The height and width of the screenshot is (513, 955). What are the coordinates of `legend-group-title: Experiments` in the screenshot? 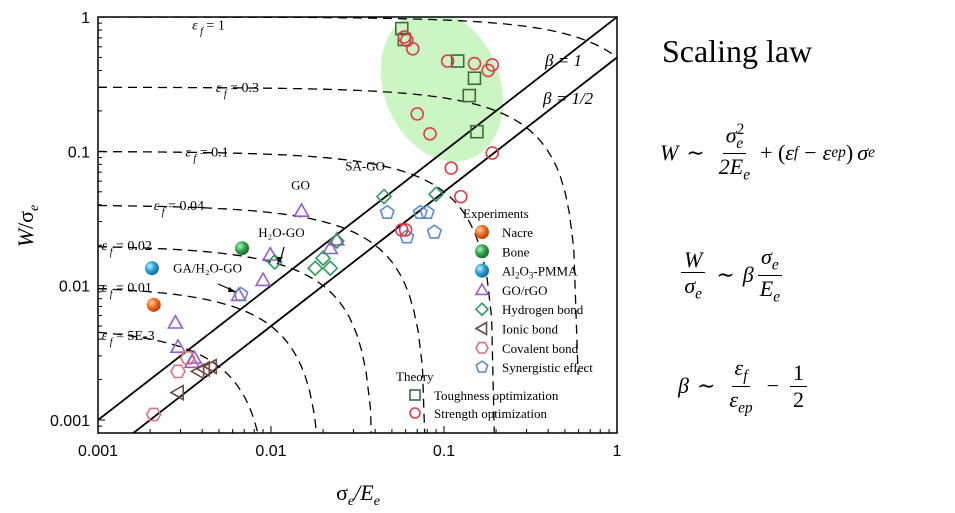 It's located at (496, 213).